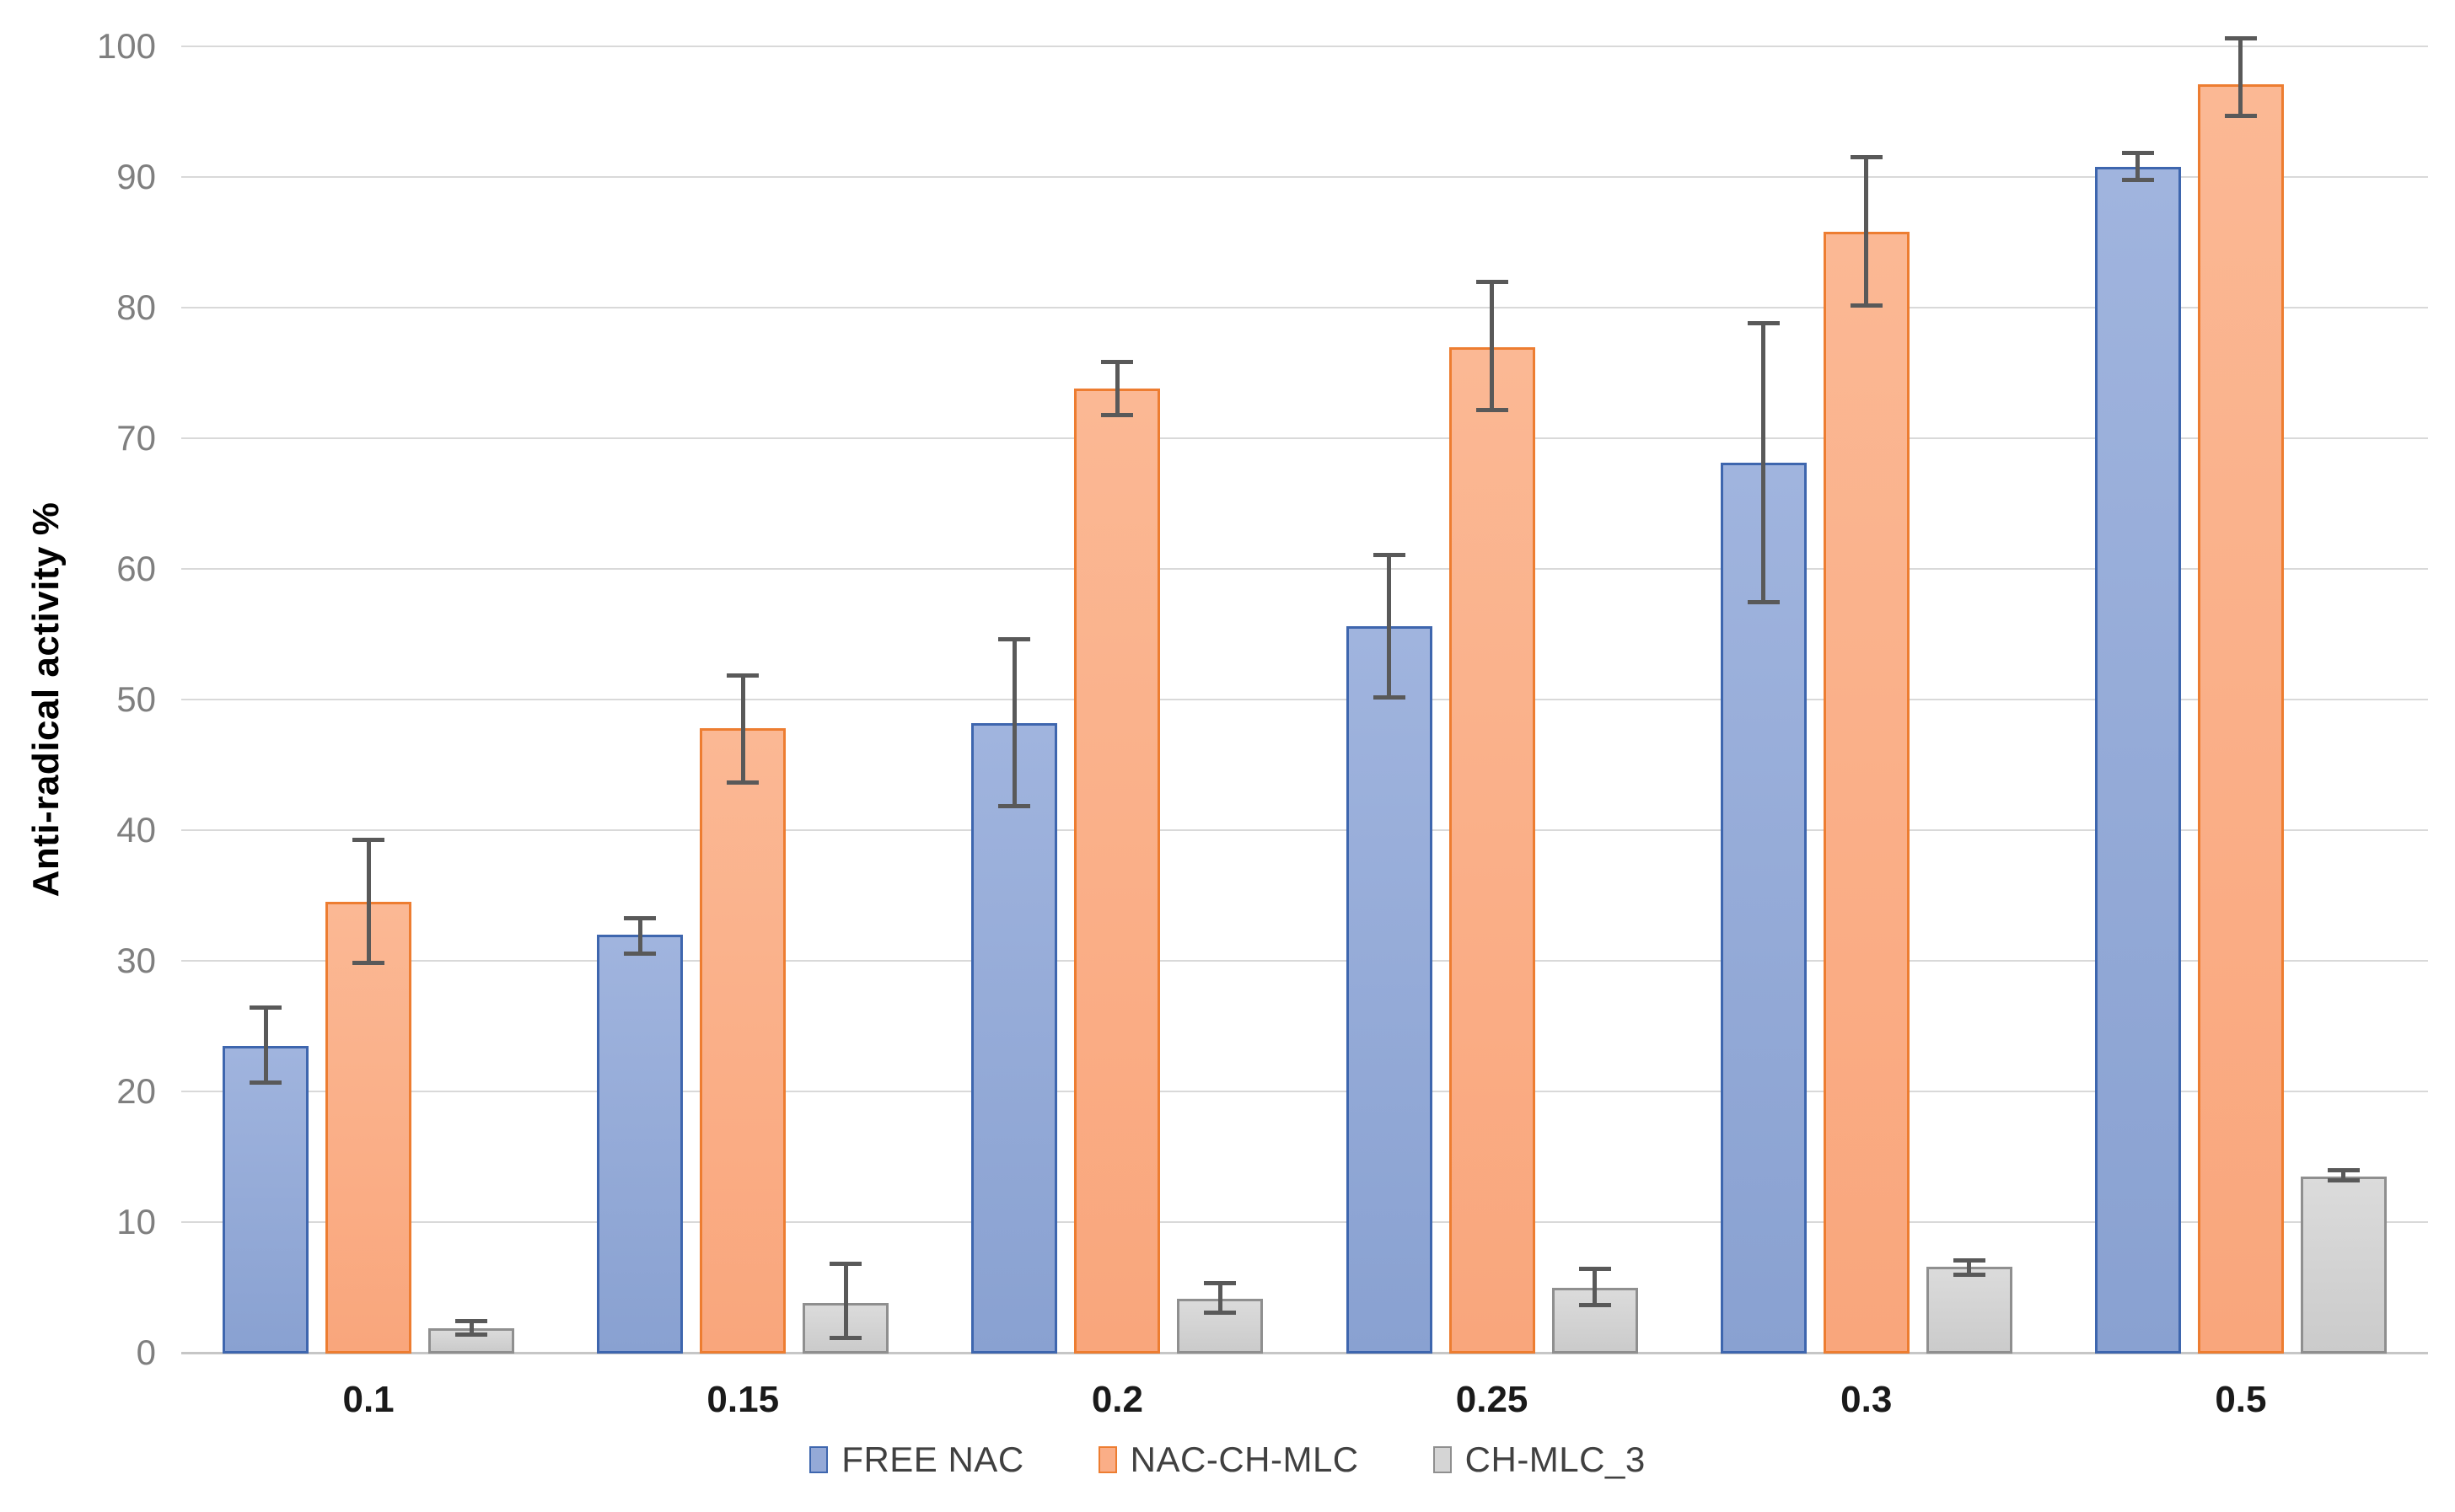  I want to click on y-tick-label: 20, so click(136, 1091).